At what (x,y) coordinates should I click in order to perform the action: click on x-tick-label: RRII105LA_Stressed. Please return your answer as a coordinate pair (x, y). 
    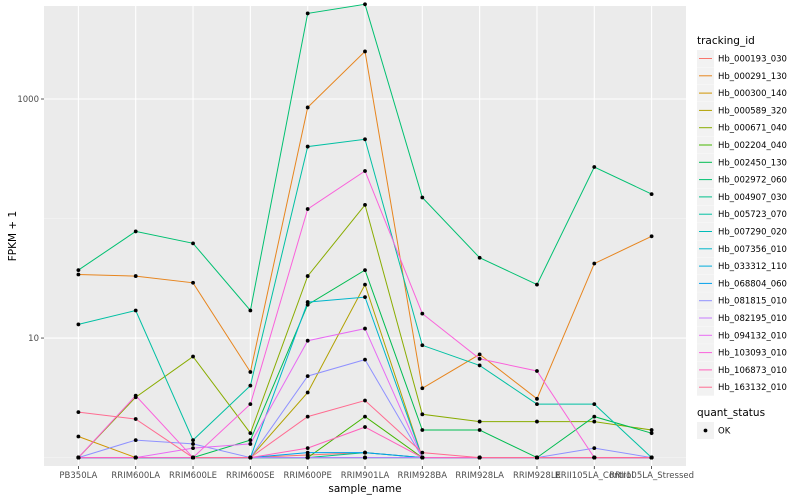
    Looking at the image, I should click on (651, 476).